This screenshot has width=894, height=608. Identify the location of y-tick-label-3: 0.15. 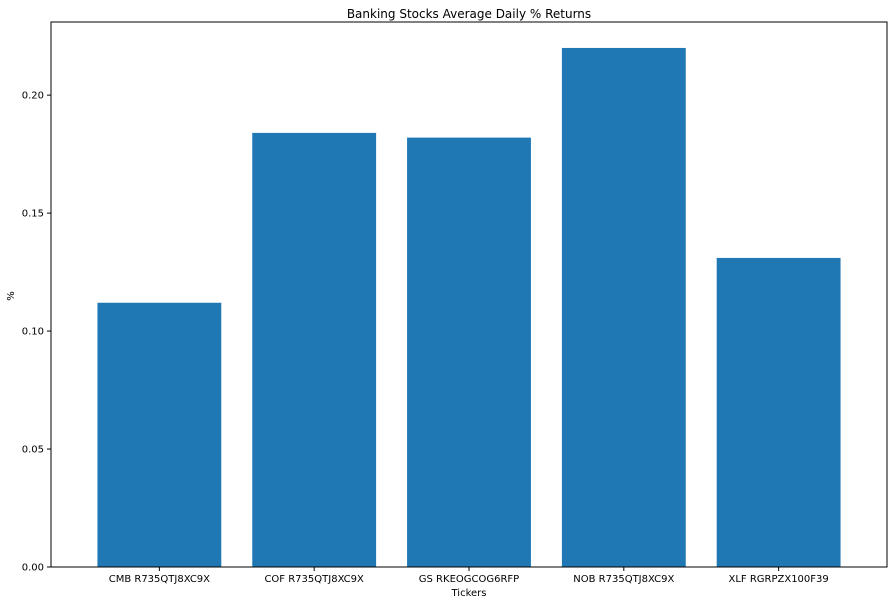
(33, 214).